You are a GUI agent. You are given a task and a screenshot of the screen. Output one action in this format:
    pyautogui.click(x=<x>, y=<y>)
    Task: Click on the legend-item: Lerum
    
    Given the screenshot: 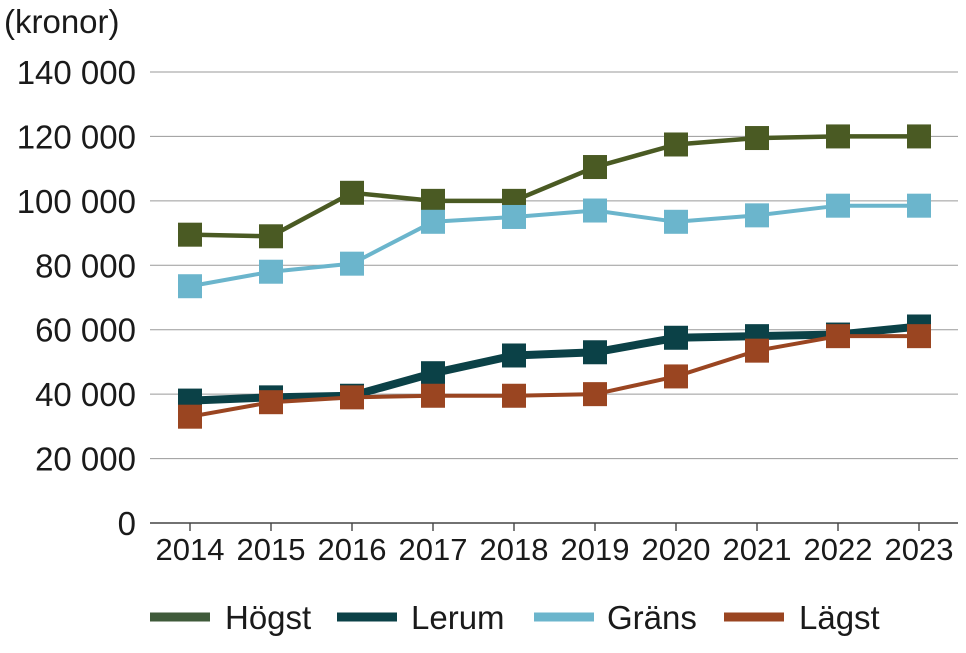 What is the action you would take?
    pyautogui.click(x=421, y=617)
    